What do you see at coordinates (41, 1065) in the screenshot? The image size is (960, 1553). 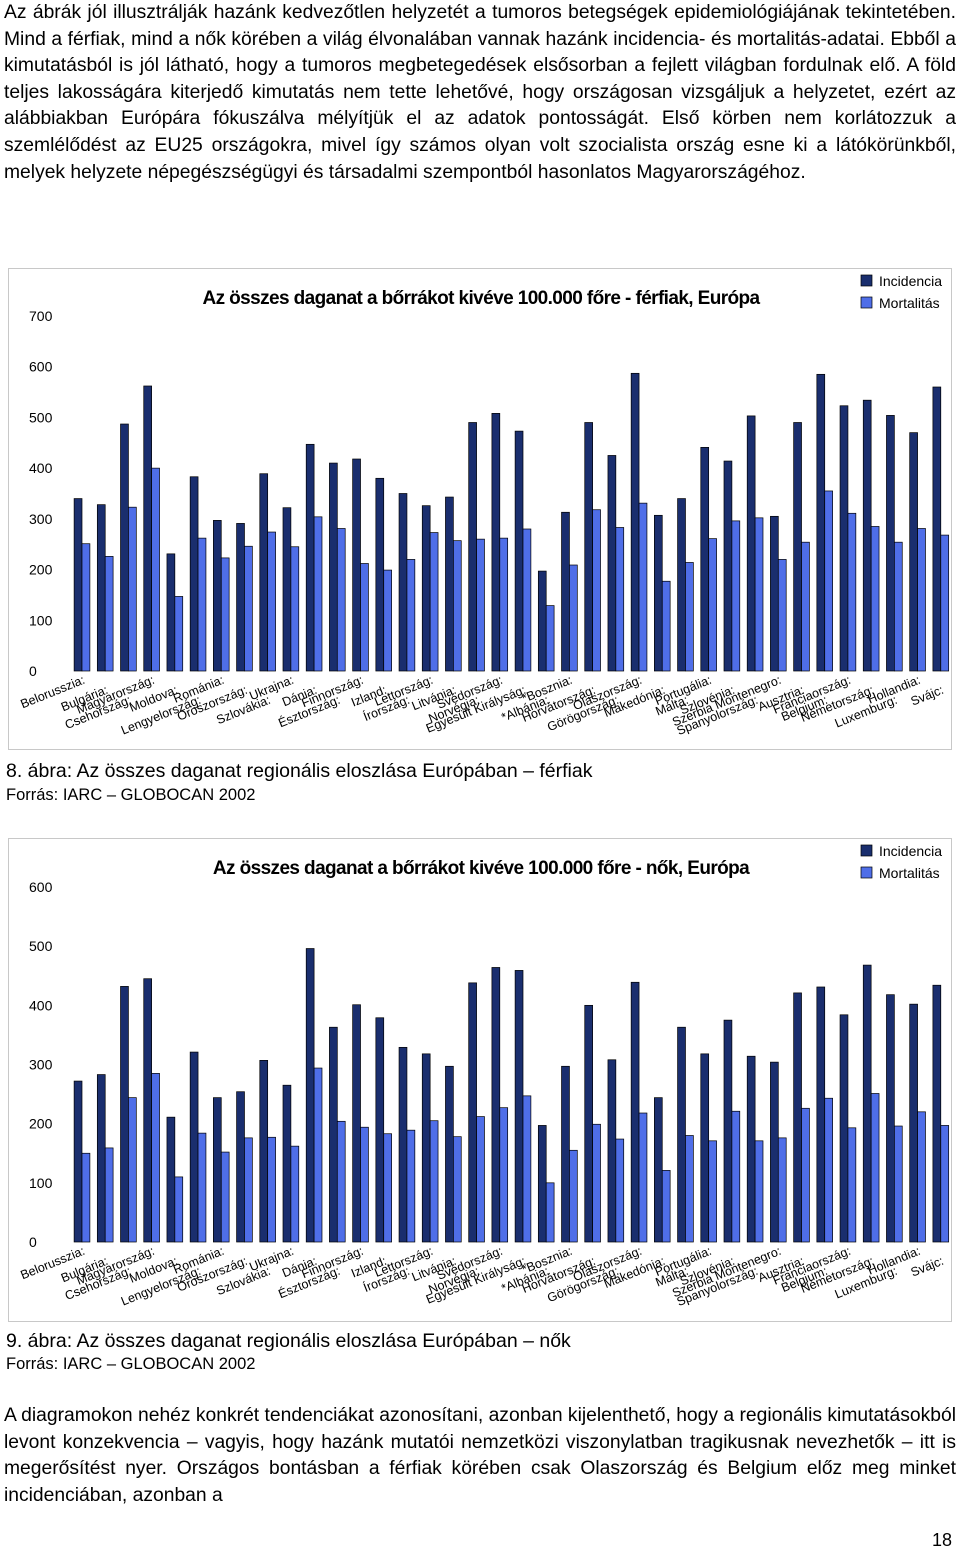 I see `y-tick-label: 300` at bounding box center [41, 1065].